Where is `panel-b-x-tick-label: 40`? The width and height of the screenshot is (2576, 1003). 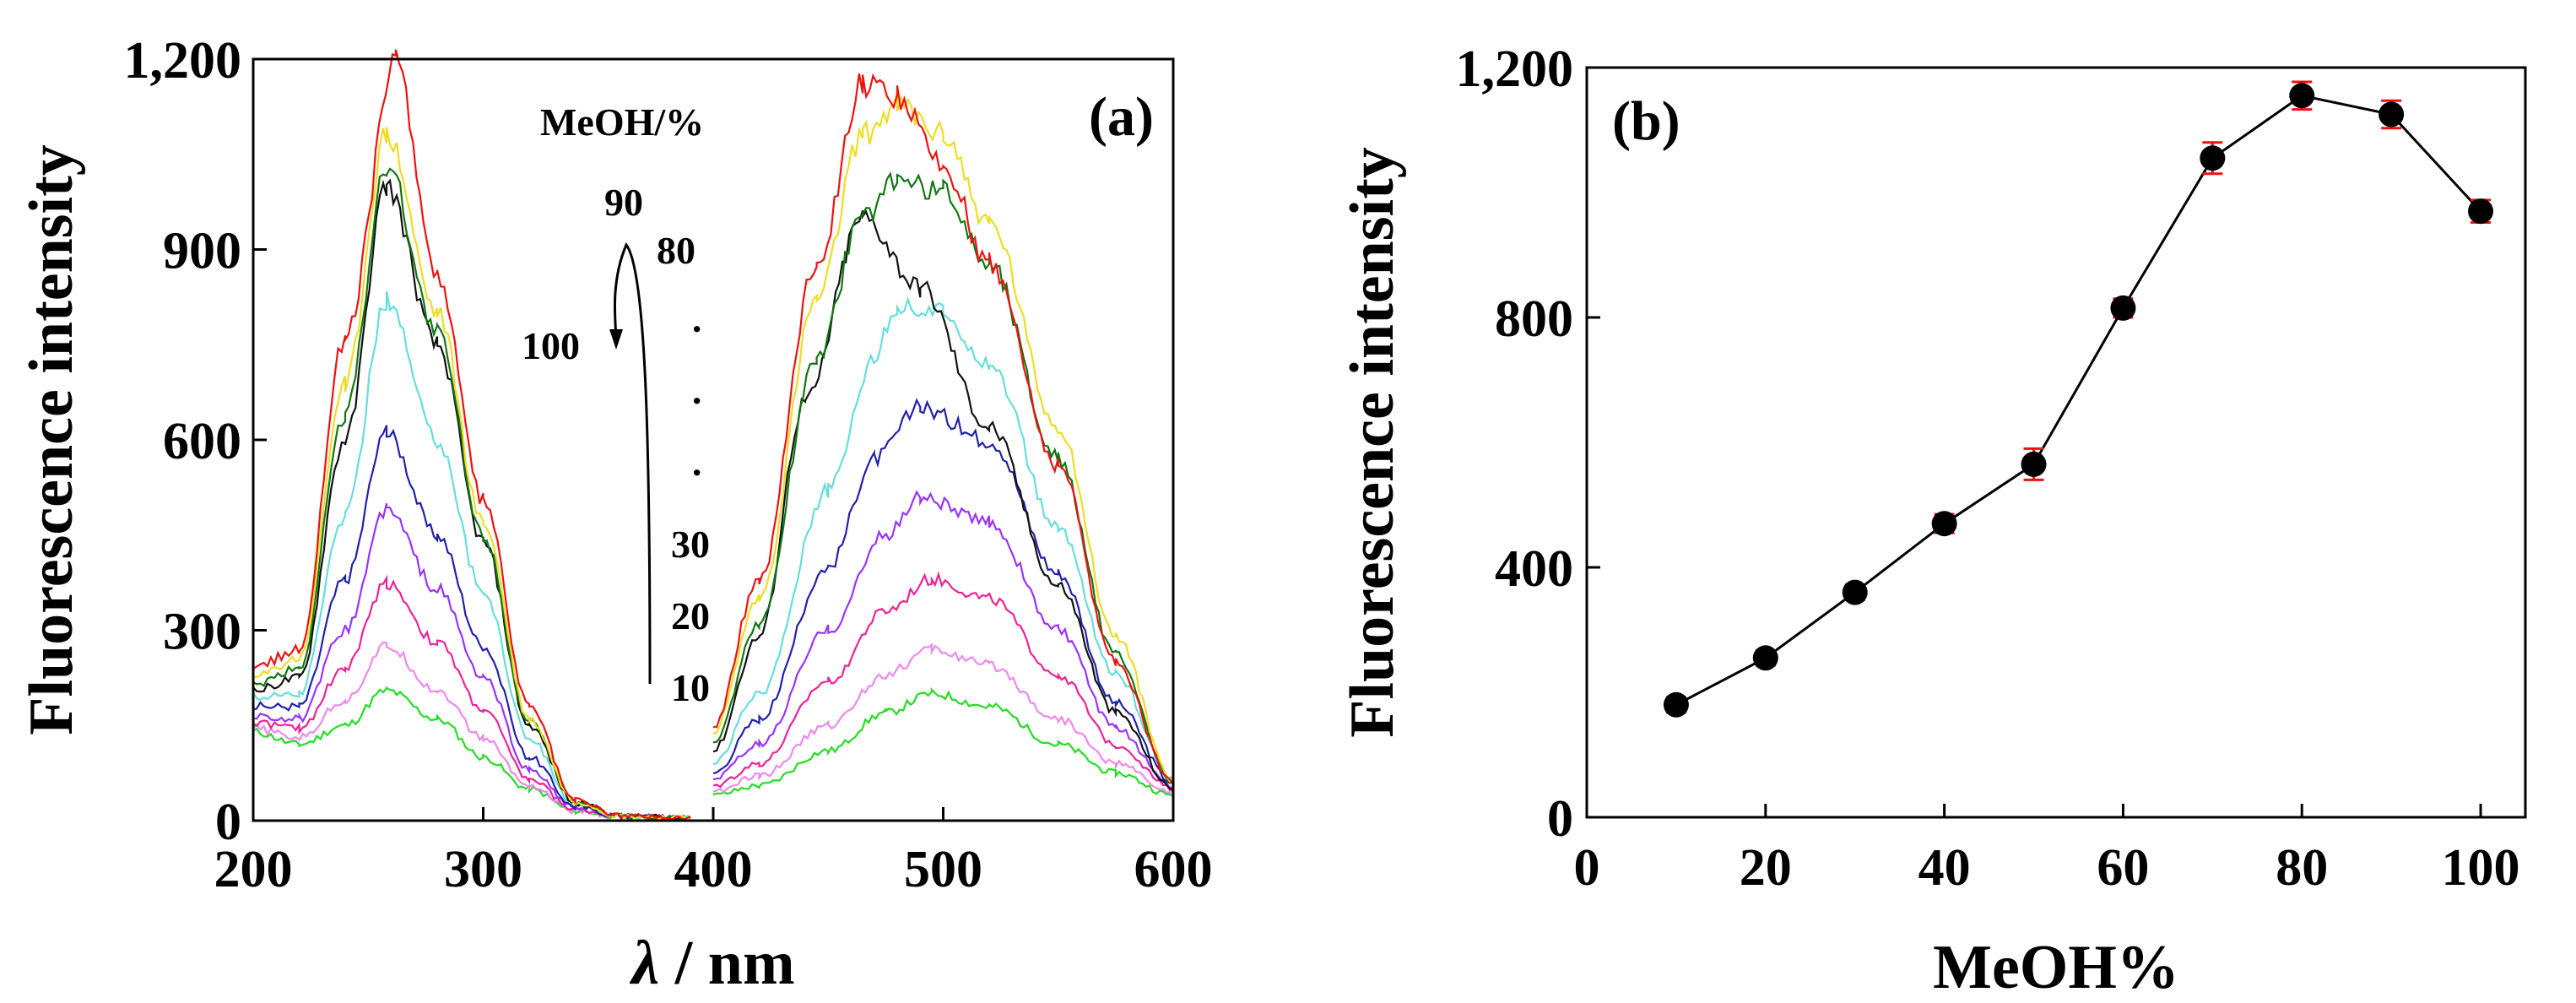
panel-b-x-tick-label: 40 is located at coordinates (1944, 868).